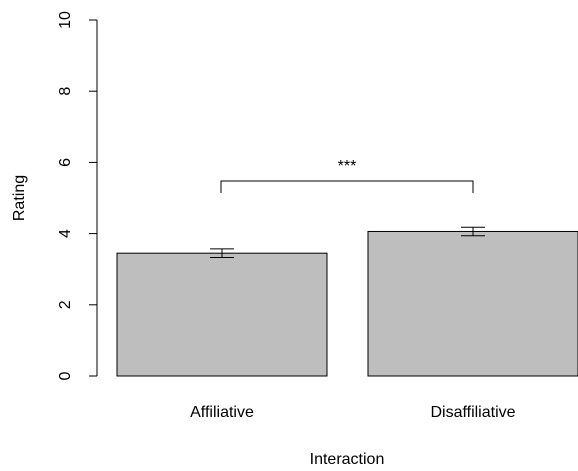 This screenshot has height=471, width=578. Describe the element at coordinates (65, 233) in the screenshot. I see `y-tick-label: 4` at that location.